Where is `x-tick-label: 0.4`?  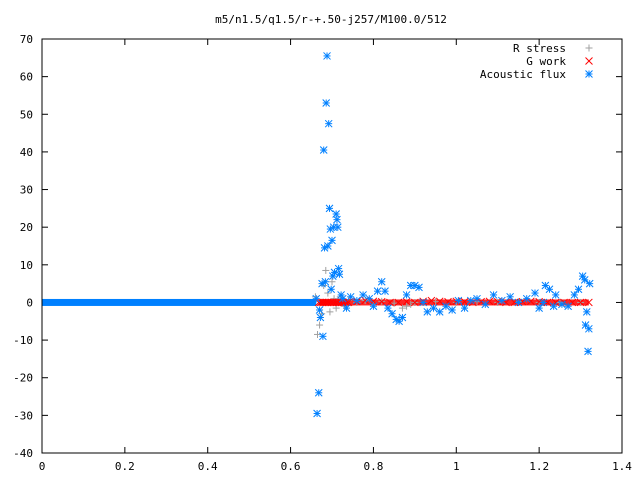 x-tick-label: 0.4 is located at coordinates (208, 466).